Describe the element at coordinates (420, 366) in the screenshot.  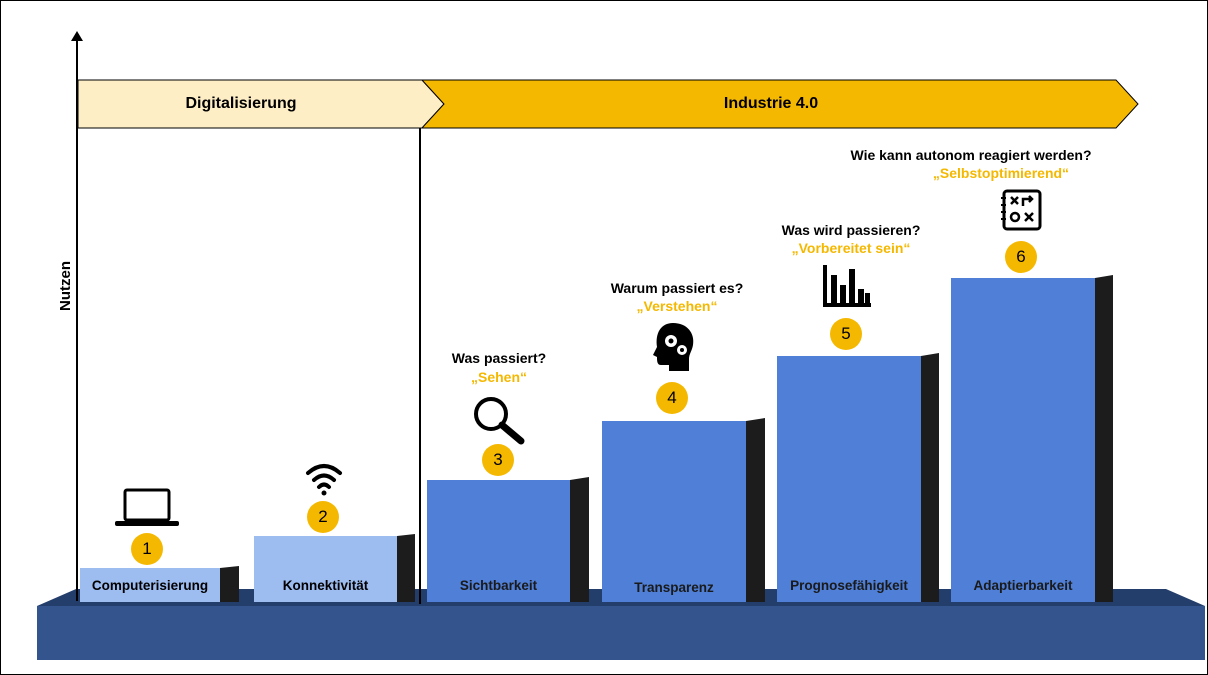
I see `phase-divider` at that location.